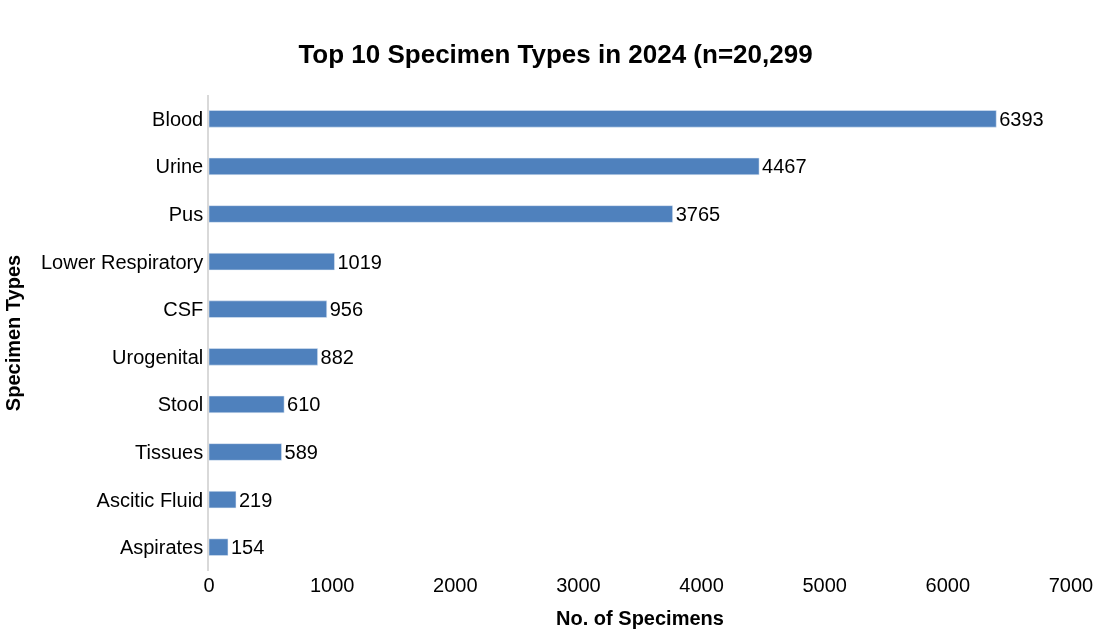 The width and height of the screenshot is (1111, 637). What do you see at coordinates (948, 585) in the screenshot?
I see `x-tick-label: 6000` at bounding box center [948, 585].